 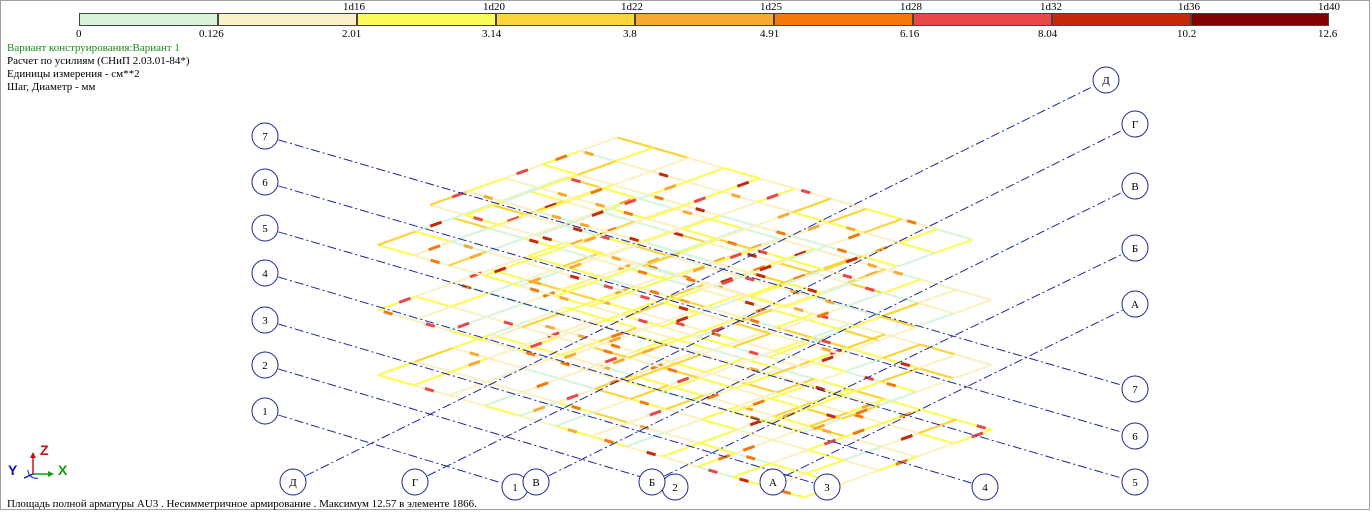 I want to click on units-label: Единицы измерения - см**2, so click(x=73, y=74).